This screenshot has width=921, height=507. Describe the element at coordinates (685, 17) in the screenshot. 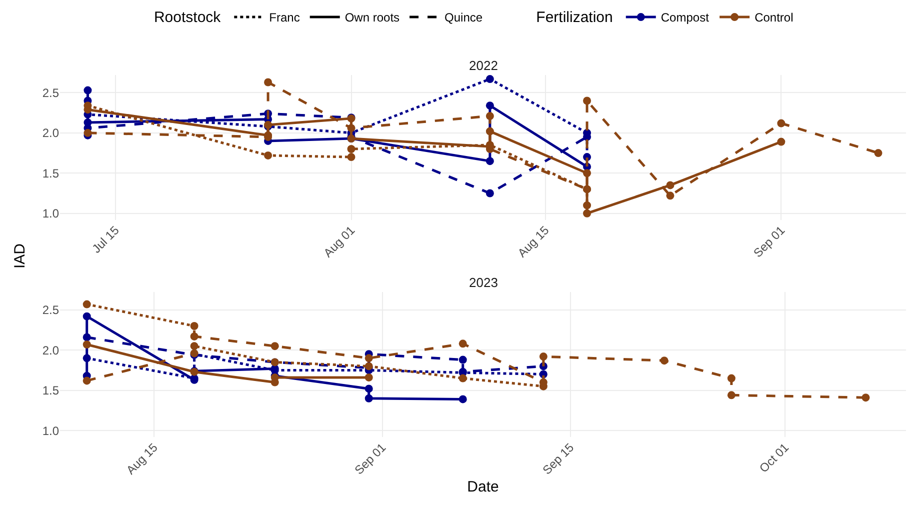

I see `legend-label: Compost` at that location.